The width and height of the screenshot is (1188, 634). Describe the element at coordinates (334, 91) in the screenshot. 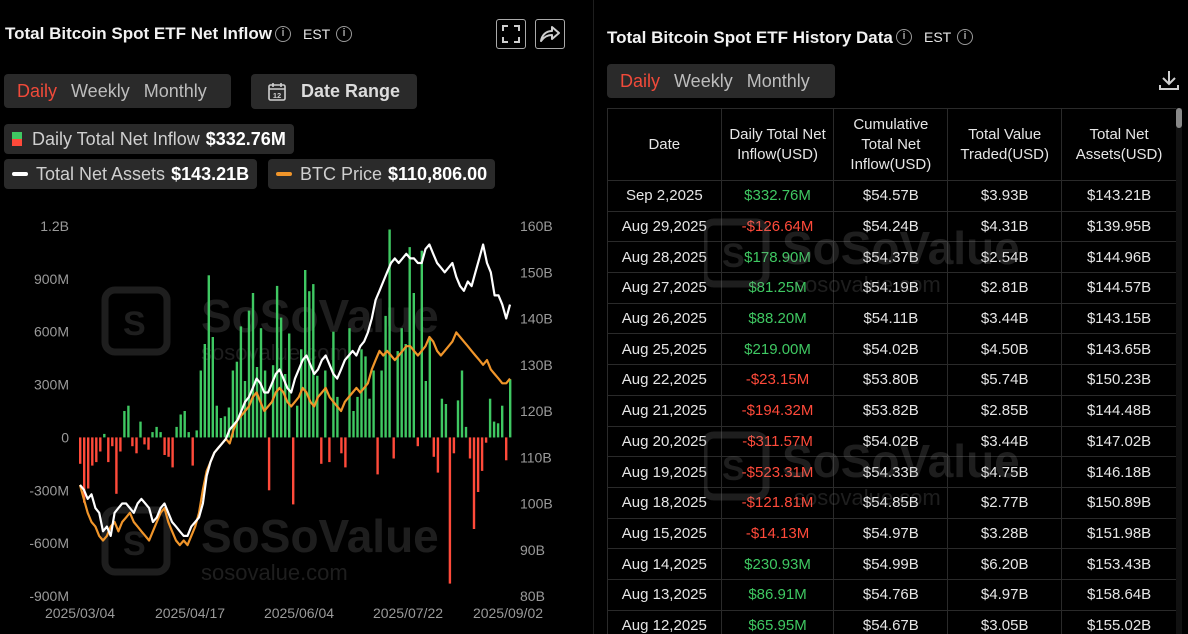

I see `date-range-button: 12 Date Range` at that location.